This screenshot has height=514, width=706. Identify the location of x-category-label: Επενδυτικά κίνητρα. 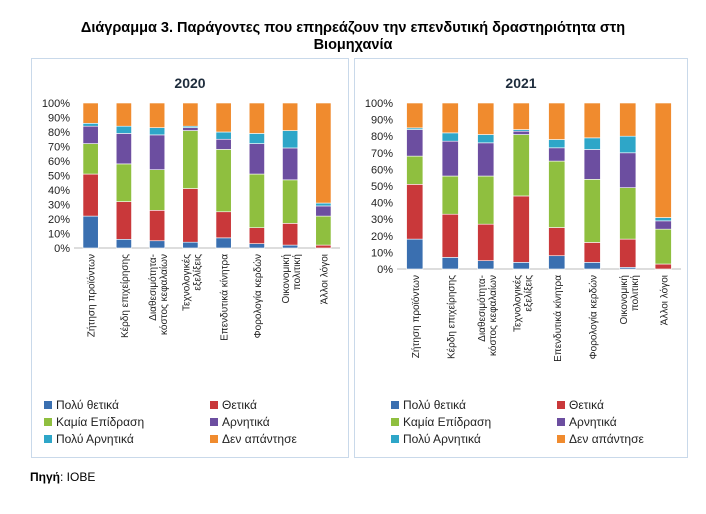
(225, 297).